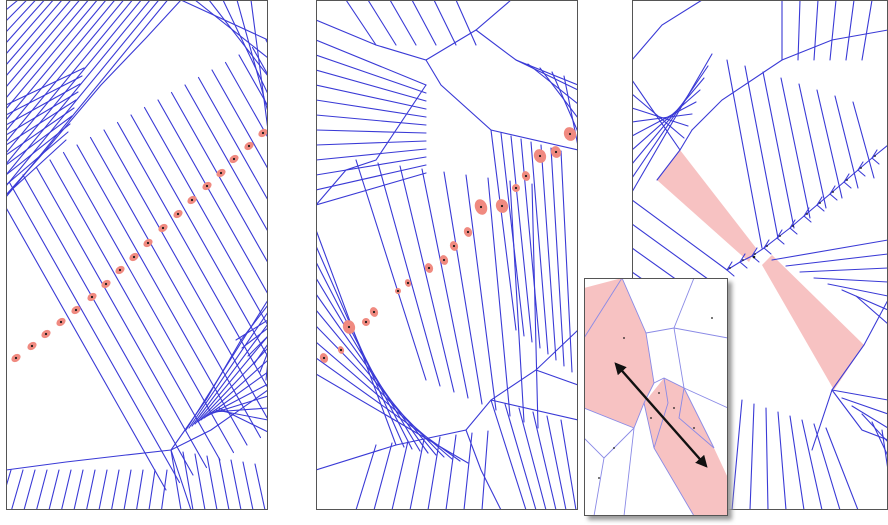 The image size is (888, 525). What do you see at coordinates (148, 243) in the screenshot?
I see `site-left-9-point` at bounding box center [148, 243].